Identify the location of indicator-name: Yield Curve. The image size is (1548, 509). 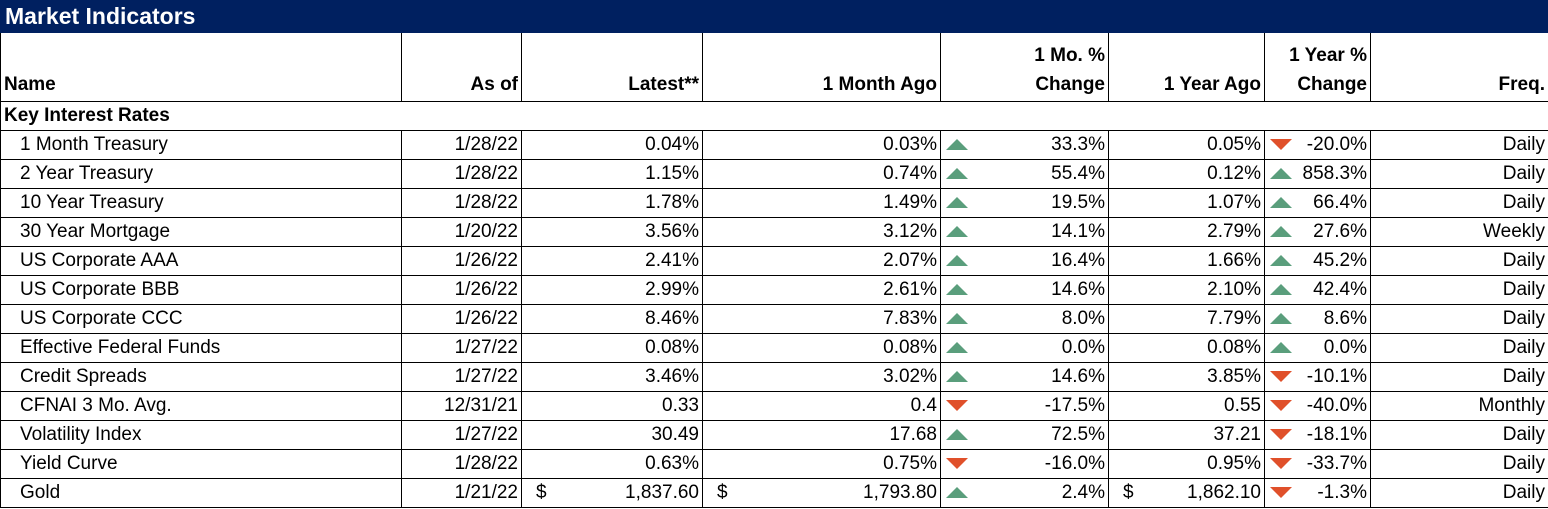
(201, 464).